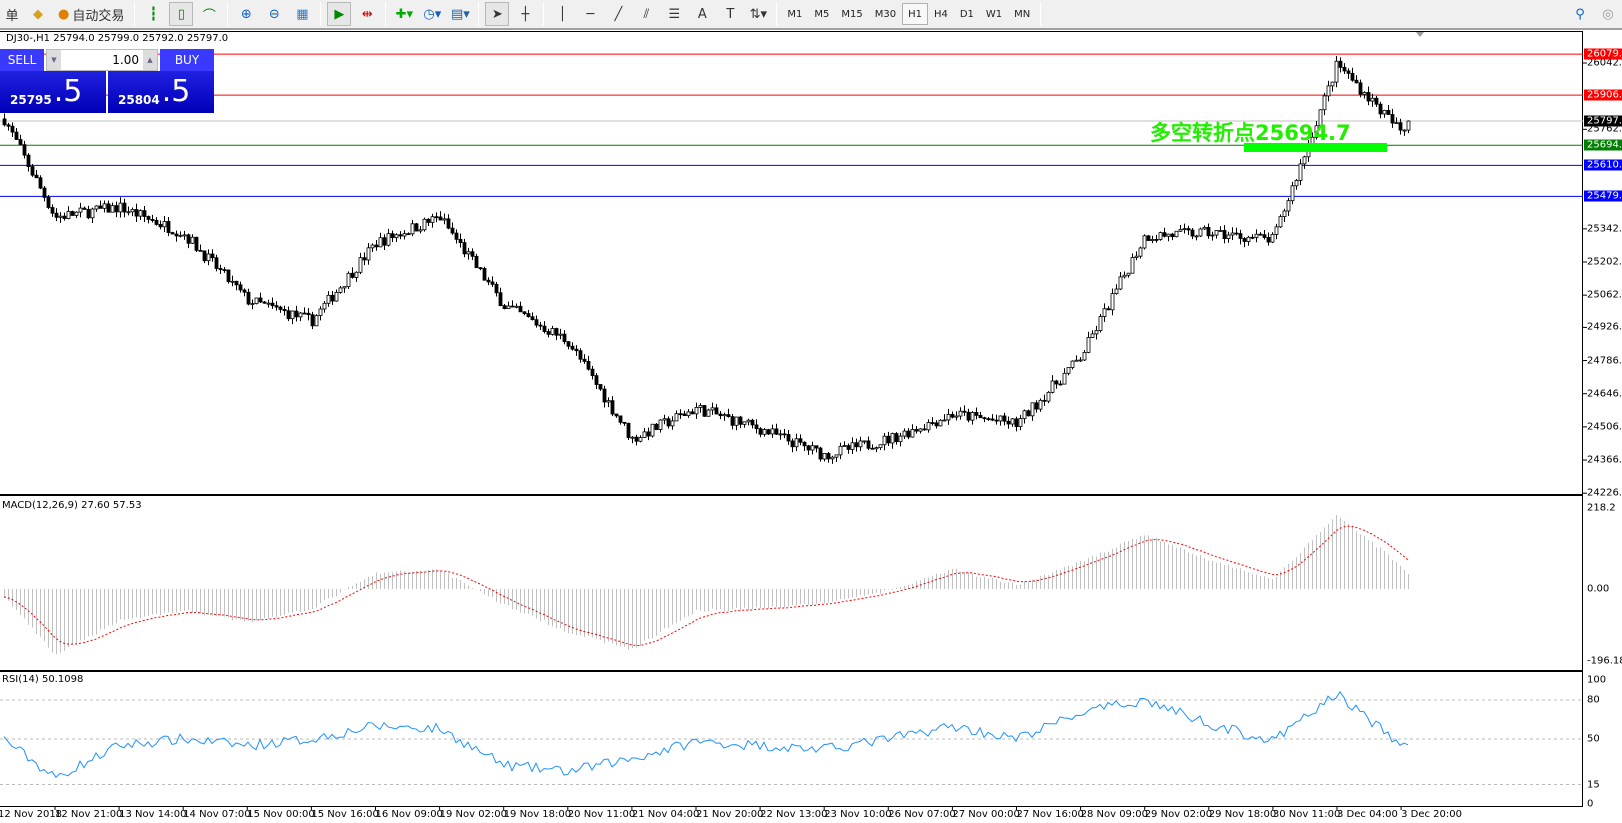 The image size is (1622, 823). Describe the element at coordinates (339, 14) in the screenshot. I see `auto-scroll-icon: ▶` at that location.